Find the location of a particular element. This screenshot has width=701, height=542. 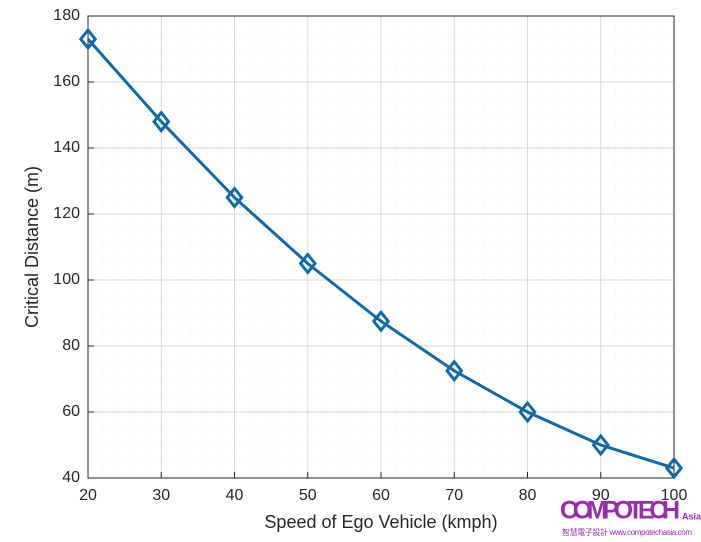

y-tick-label: 80 is located at coordinates (71, 345).